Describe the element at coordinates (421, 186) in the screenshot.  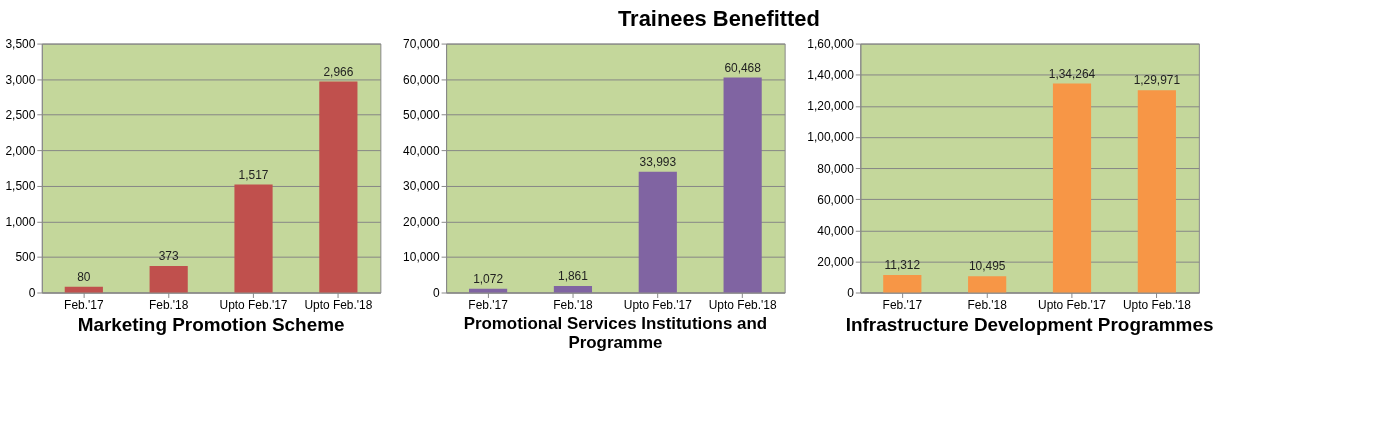
I see `y-tick-label: 30,000` at that location.